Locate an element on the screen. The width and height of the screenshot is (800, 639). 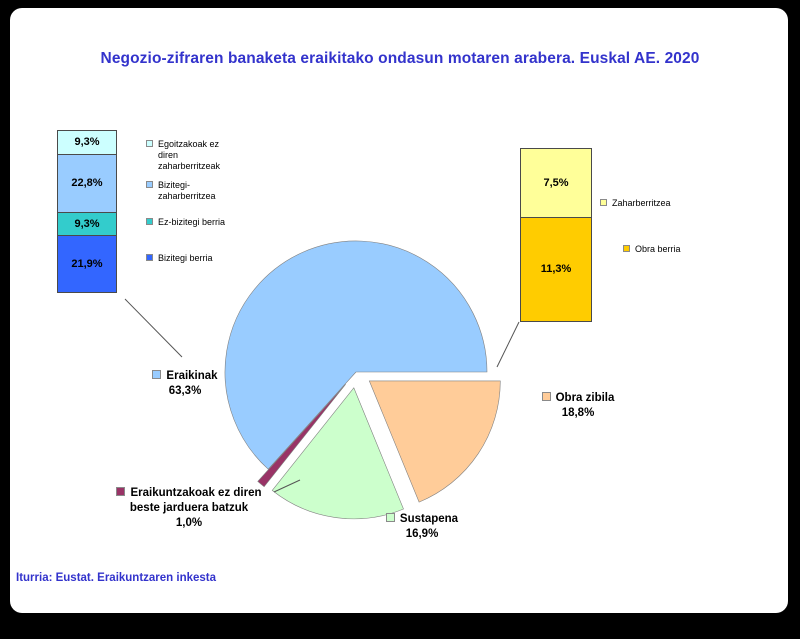
sustapena-name: Sustapena is located at coordinates (429, 519).